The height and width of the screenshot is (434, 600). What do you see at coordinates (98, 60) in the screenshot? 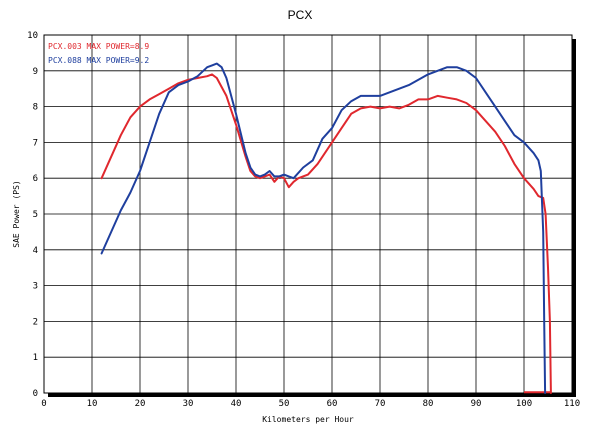
I see `legend-entry: PCX.088 MAX POWER=9.2` at bounding box center [98, 60].